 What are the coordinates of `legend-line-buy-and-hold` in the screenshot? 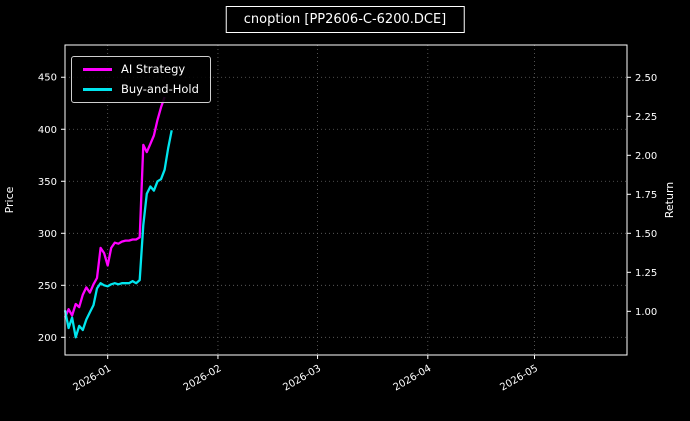 It's located at (97, 89).